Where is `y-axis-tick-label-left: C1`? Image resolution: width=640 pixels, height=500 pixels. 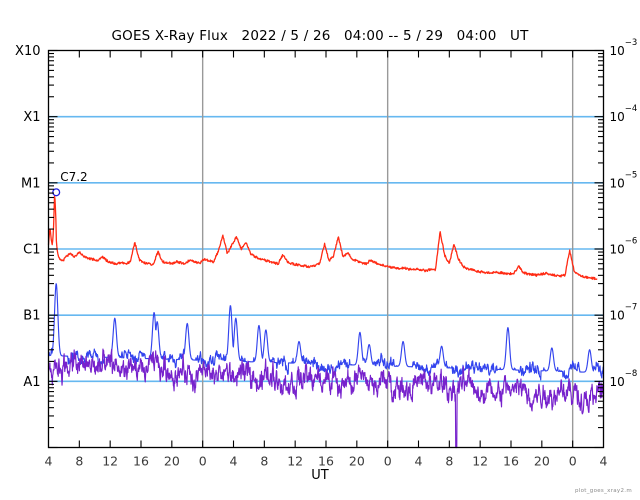
y-axis-tick-label-left: C1 is located at coordinates (31, 250).